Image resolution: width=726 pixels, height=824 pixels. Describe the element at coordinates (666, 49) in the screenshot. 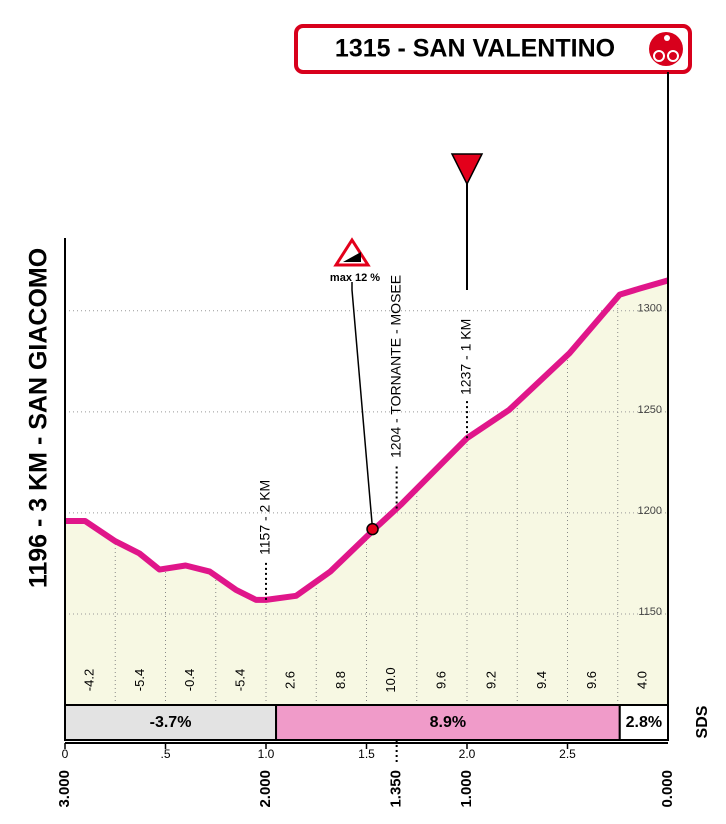

I see `climb-icon` at that location.